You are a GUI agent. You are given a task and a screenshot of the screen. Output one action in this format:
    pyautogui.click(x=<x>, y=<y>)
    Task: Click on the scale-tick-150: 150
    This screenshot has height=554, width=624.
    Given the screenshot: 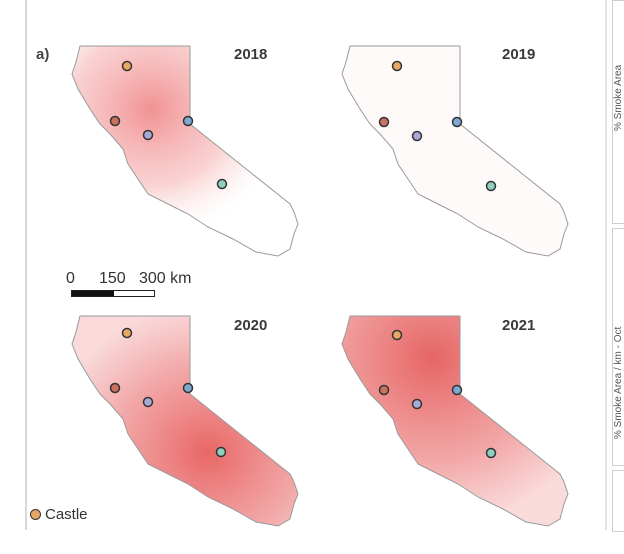 What is the action you would take?
    pyautogui.click(x=112, y=278)
    